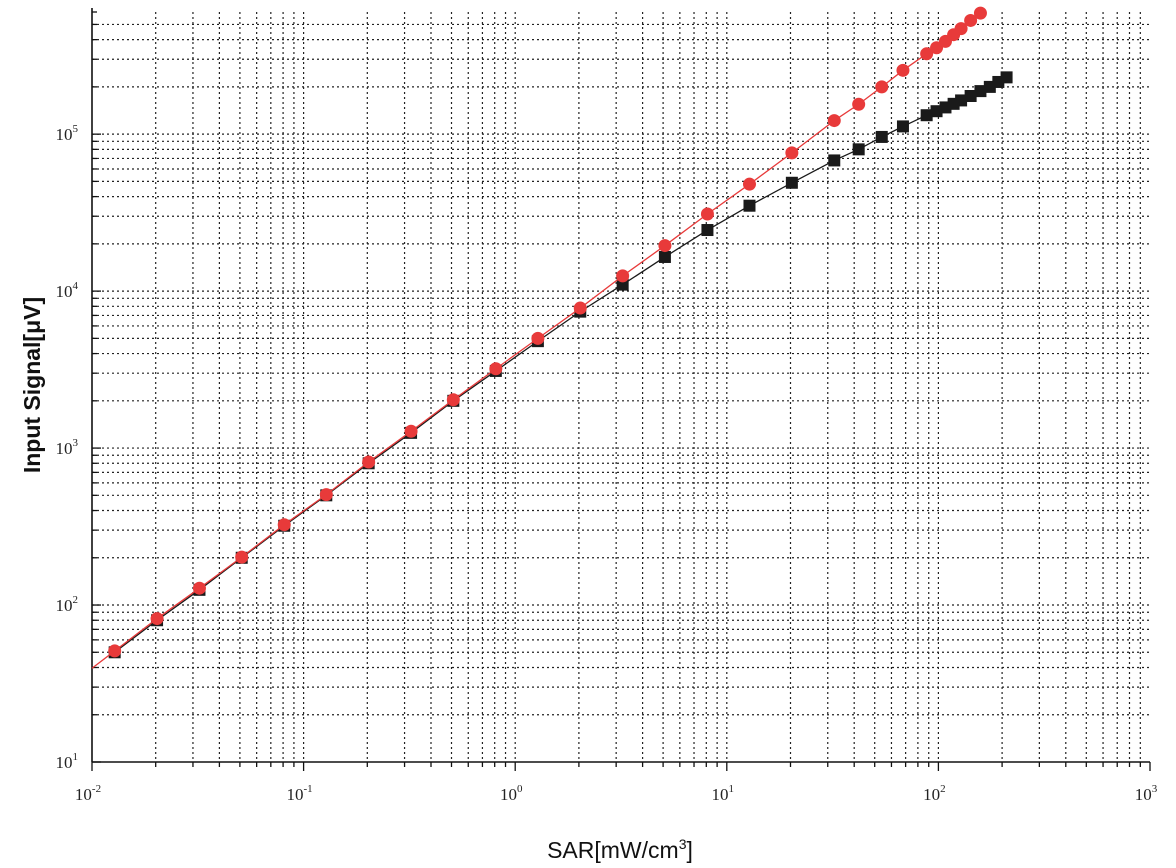 This screenshot has width=1176, height=868. Describe the element at coordinates (723, 793) in the screenshot. I see `x-tick-label: 10¹` at that location.